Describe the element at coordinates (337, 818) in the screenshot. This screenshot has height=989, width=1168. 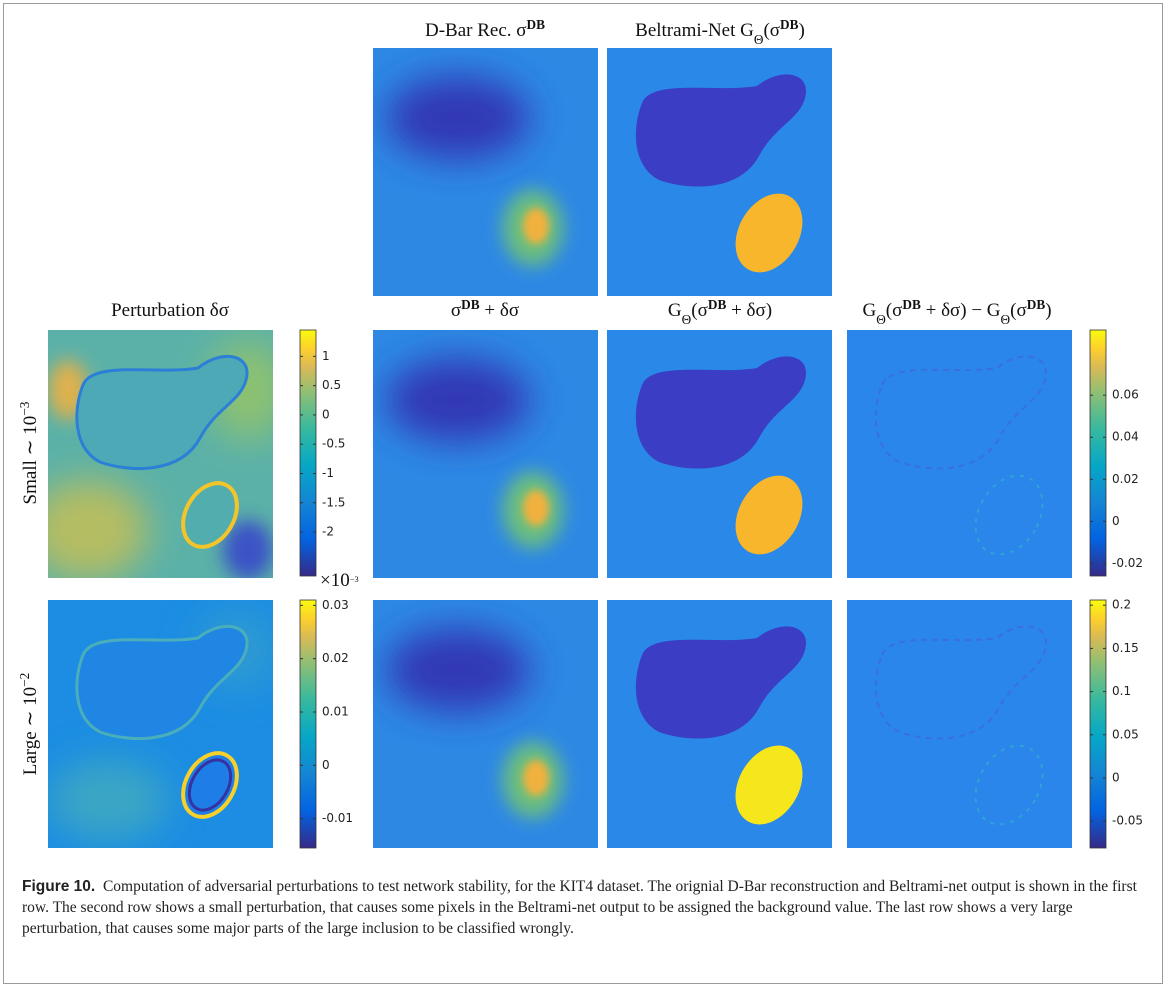
I see `colorbar-tick-label: -0.01` at that location.